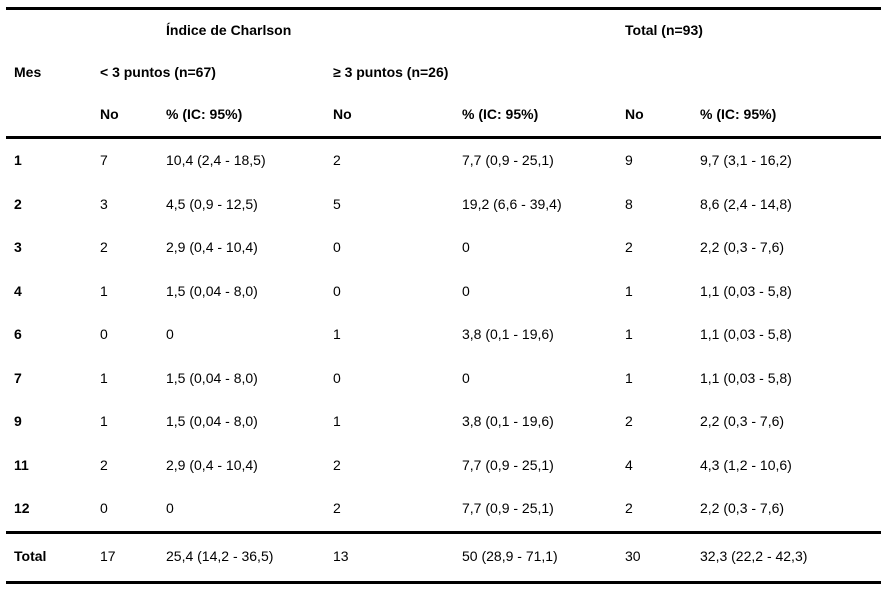 This screenshot has width=887, height=609. Describe the element at coordinates (629, 160) in the screenshot. I see `total-no-cell: 9` at that location.